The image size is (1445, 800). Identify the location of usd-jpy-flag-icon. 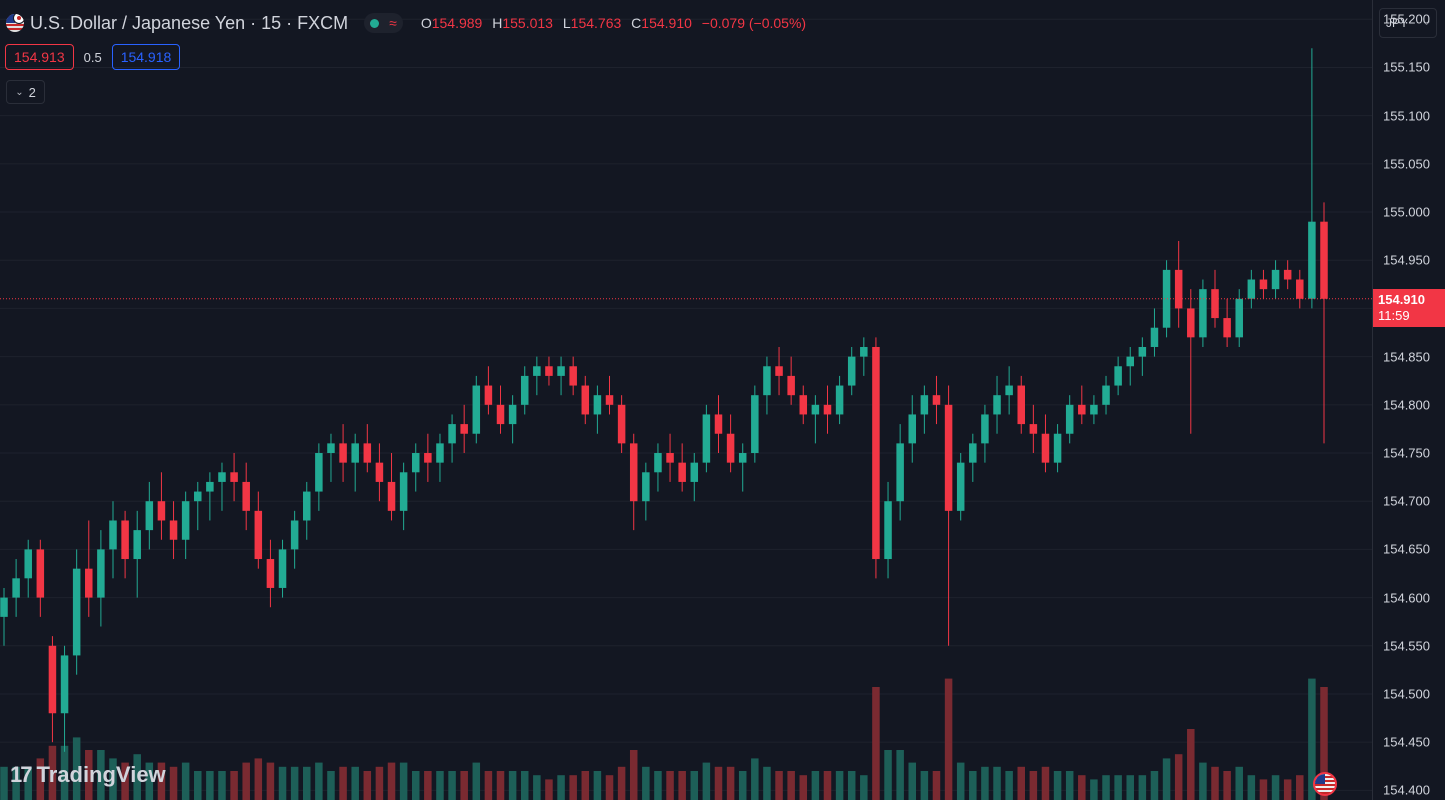
(15, 23).